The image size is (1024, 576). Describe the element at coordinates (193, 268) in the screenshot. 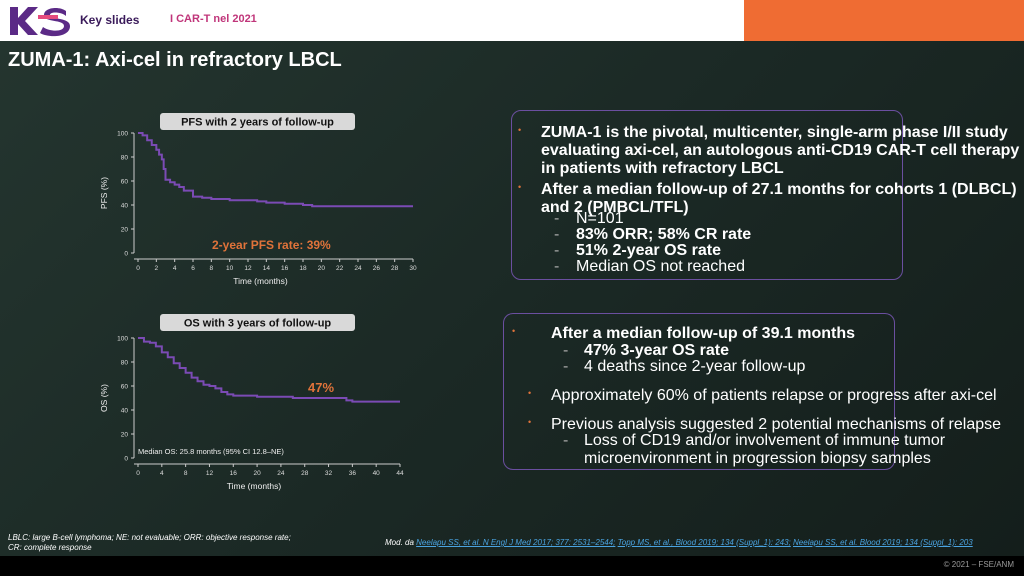

I see `x-tick-label: 6` at that location.